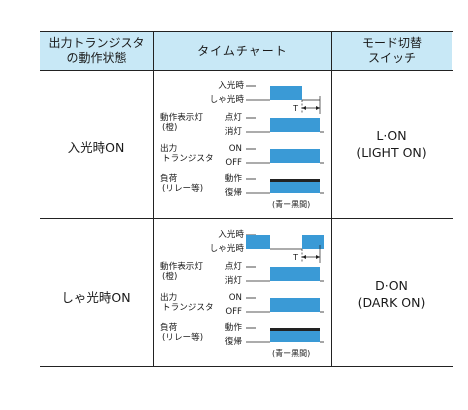 The width and height of the screenshot is (468, 410). I want to click on rule-mid, so click(246, 218).